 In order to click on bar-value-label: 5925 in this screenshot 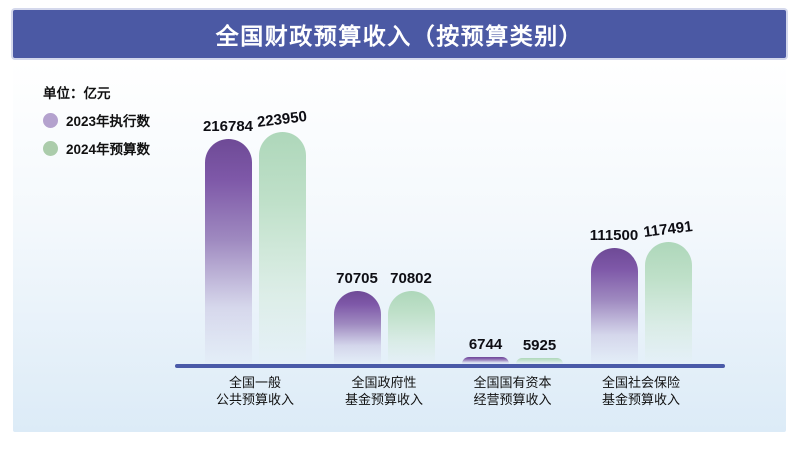, I will do `click(539, 345)`.